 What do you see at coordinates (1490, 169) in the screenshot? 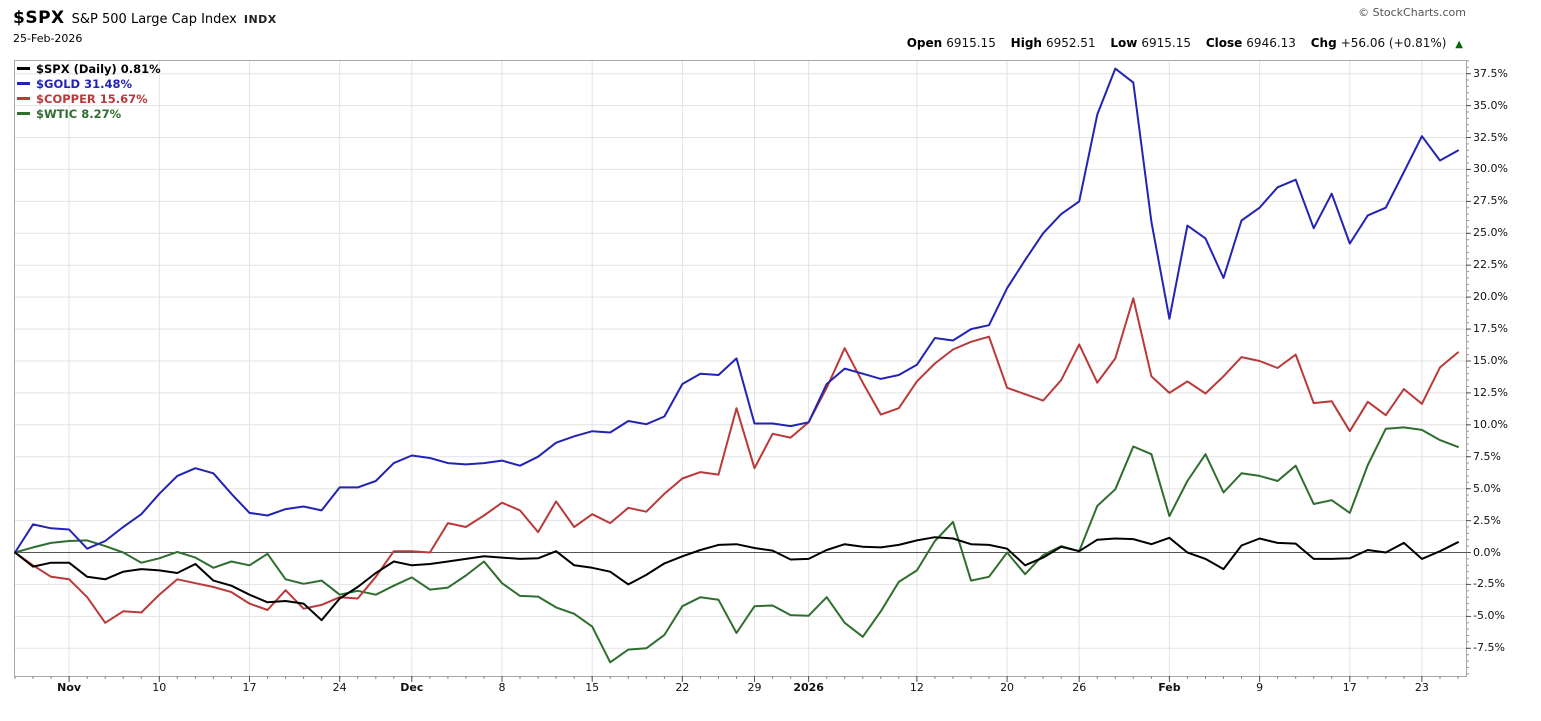
I see `y-axis-label: 30.0%` at bounding box center [1490, 169].